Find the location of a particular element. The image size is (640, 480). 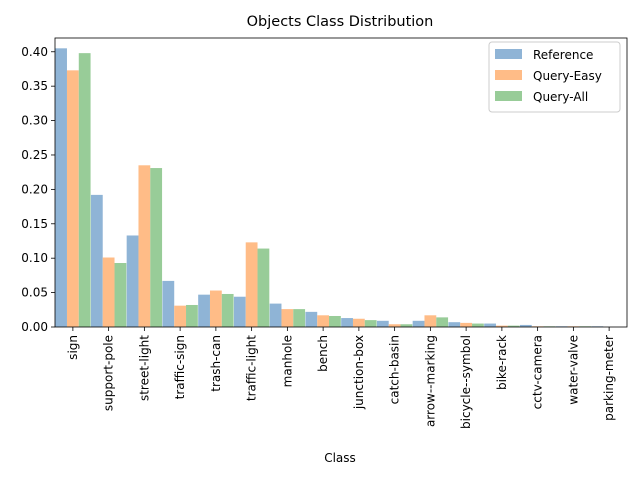

bar-query-all-bench is located at coordinates (335, 321).